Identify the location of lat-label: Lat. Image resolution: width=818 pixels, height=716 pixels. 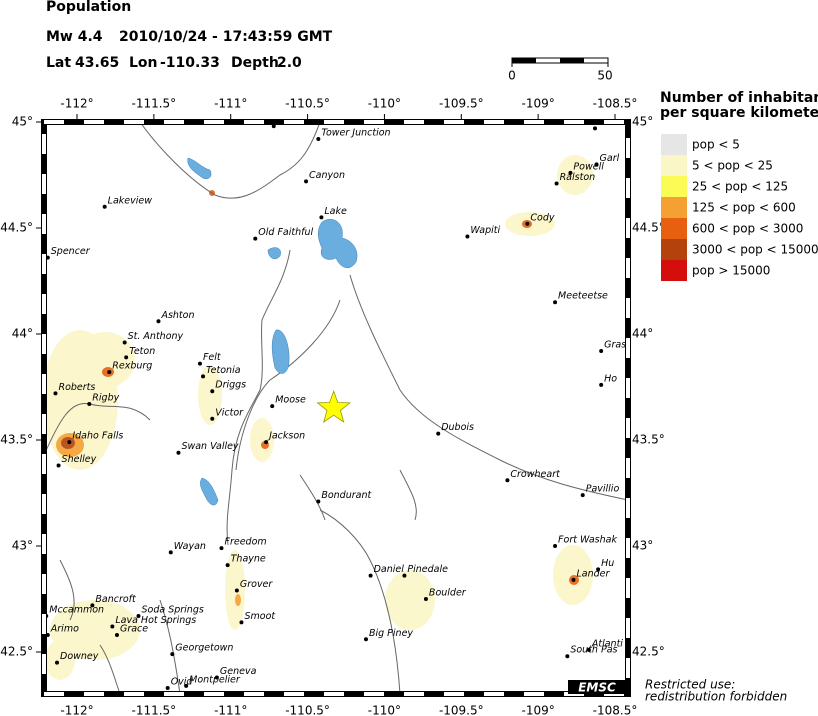
(58, 63).